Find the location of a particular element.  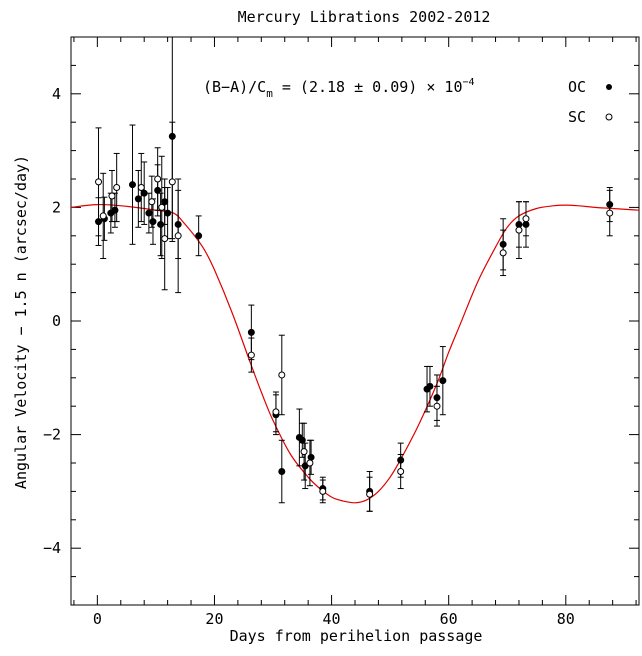

y-tick-label: 4 is located at coordinates (56, 94).